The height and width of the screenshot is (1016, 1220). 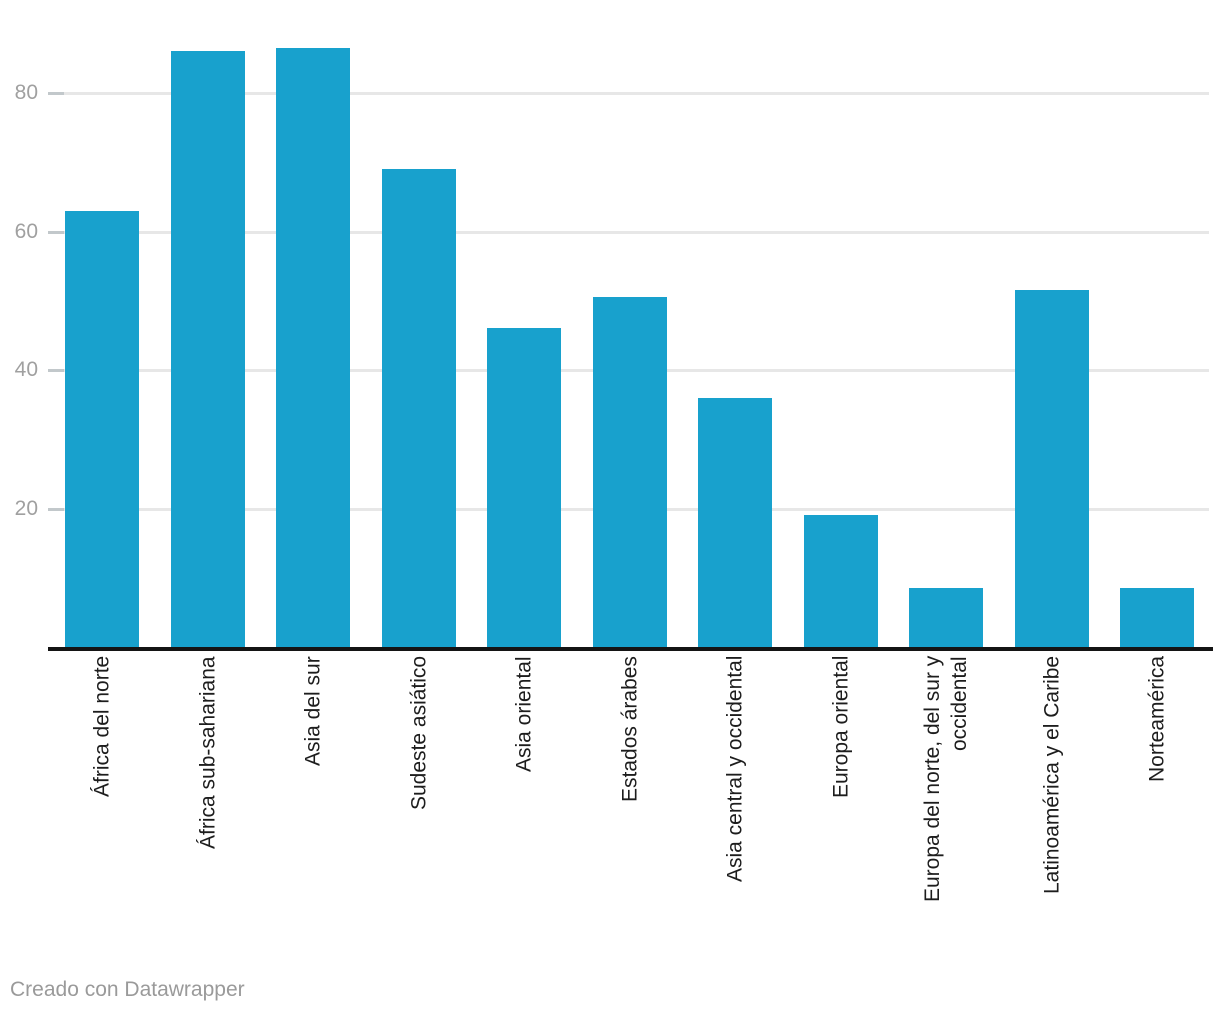 What do you see at coordinates (1052, 775) in the screenshot?
I see `x-axis-label: Latinoamérica y el Caribe` at bounding box center [1052, 775].